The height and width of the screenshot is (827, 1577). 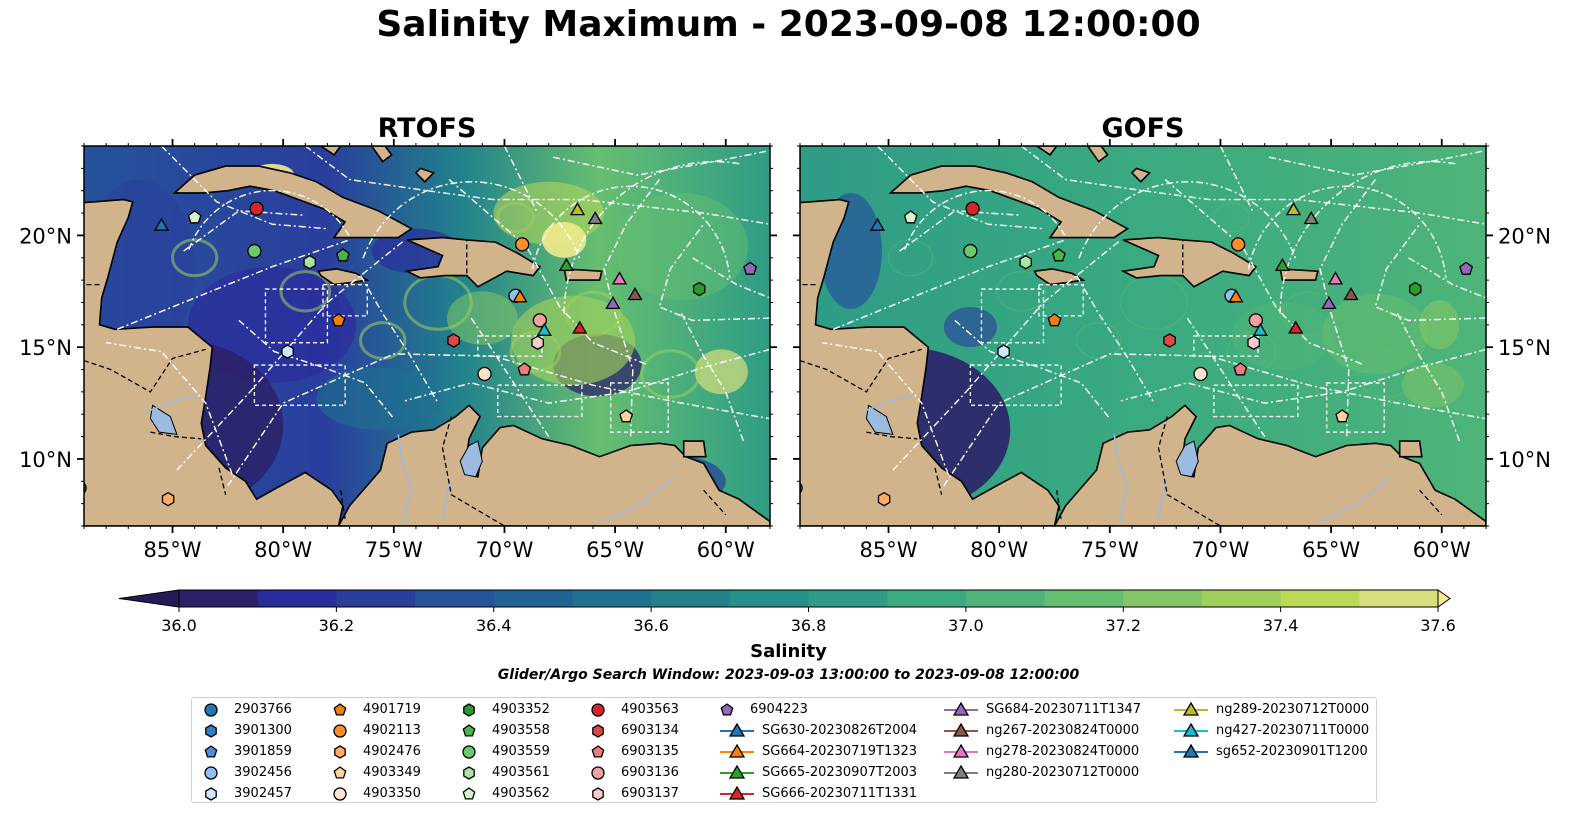 What do you see at coordinates (1444, 598) in the screenshot?
I see `colorbar-extend-high` at bounding box center [1444, 598].